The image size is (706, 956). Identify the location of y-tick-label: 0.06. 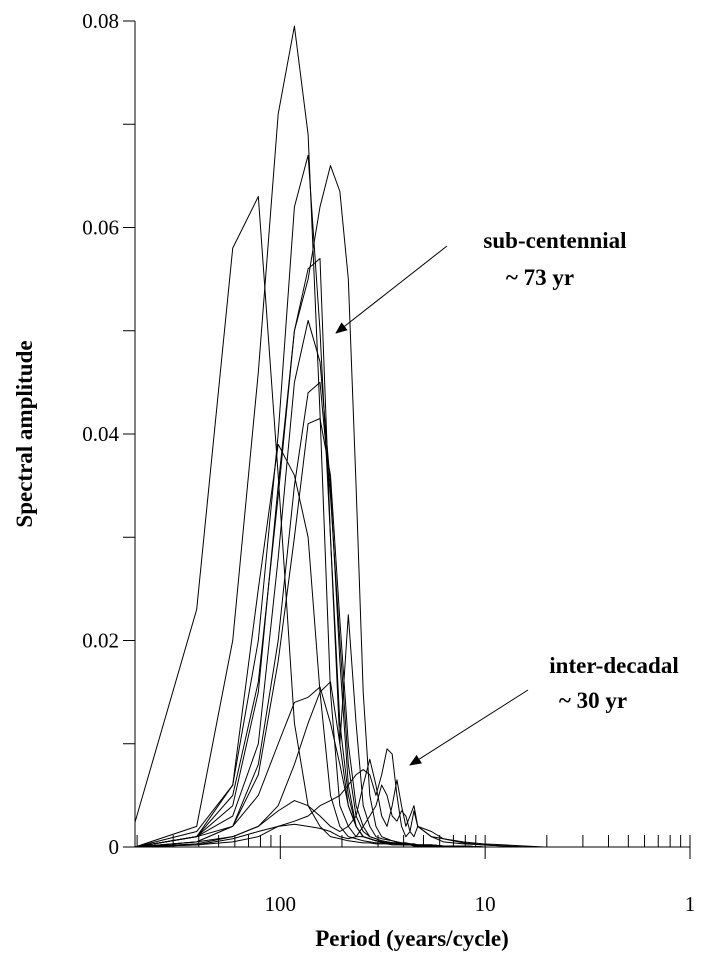
(100, 228).